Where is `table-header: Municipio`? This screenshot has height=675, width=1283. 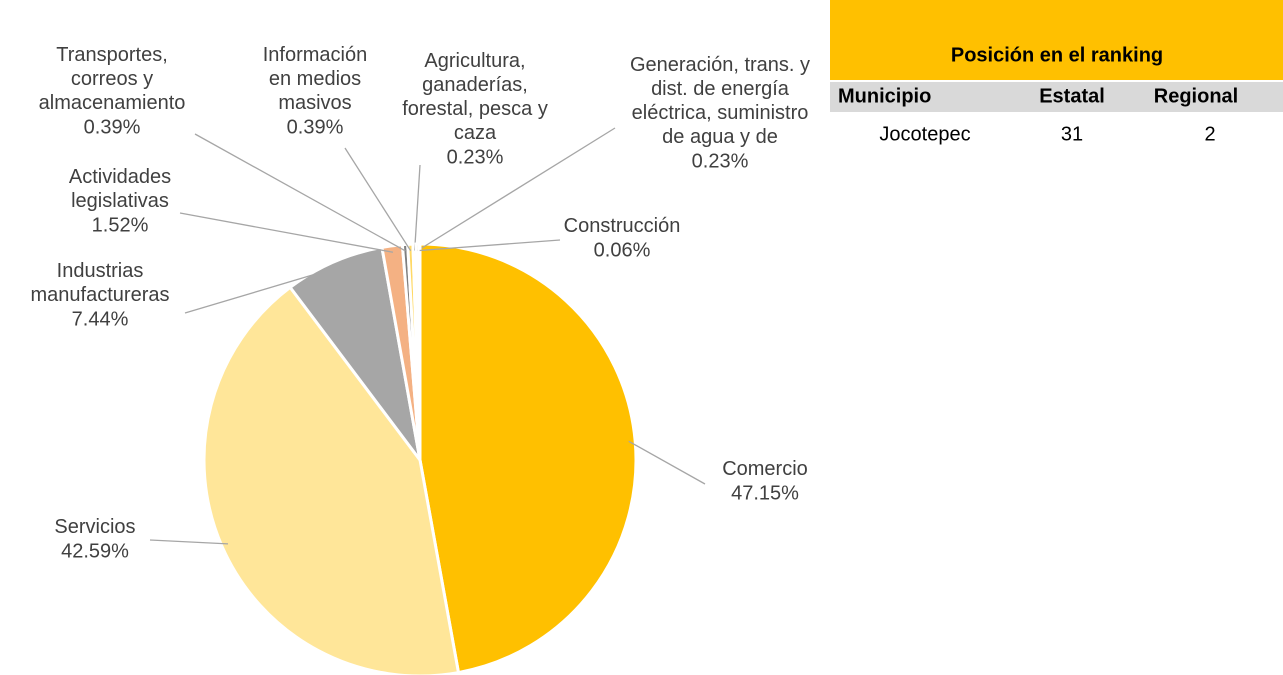
table-header: Municipio is located at coordinates (884, 96).